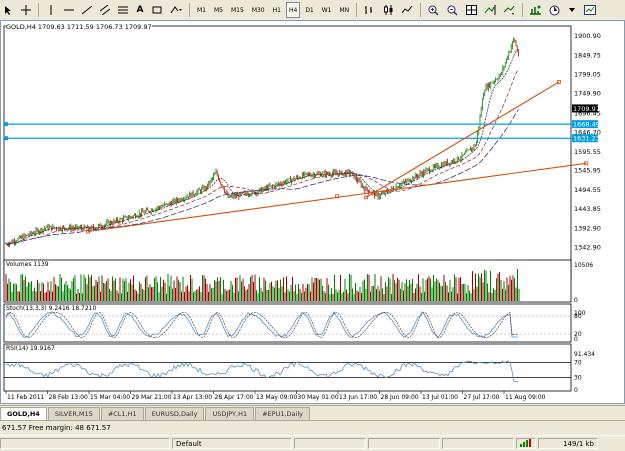 The width and height of the screenshot is (625, 451). I want to click on time-tick-label: 29 Mar 21:00, so click(152, 397).